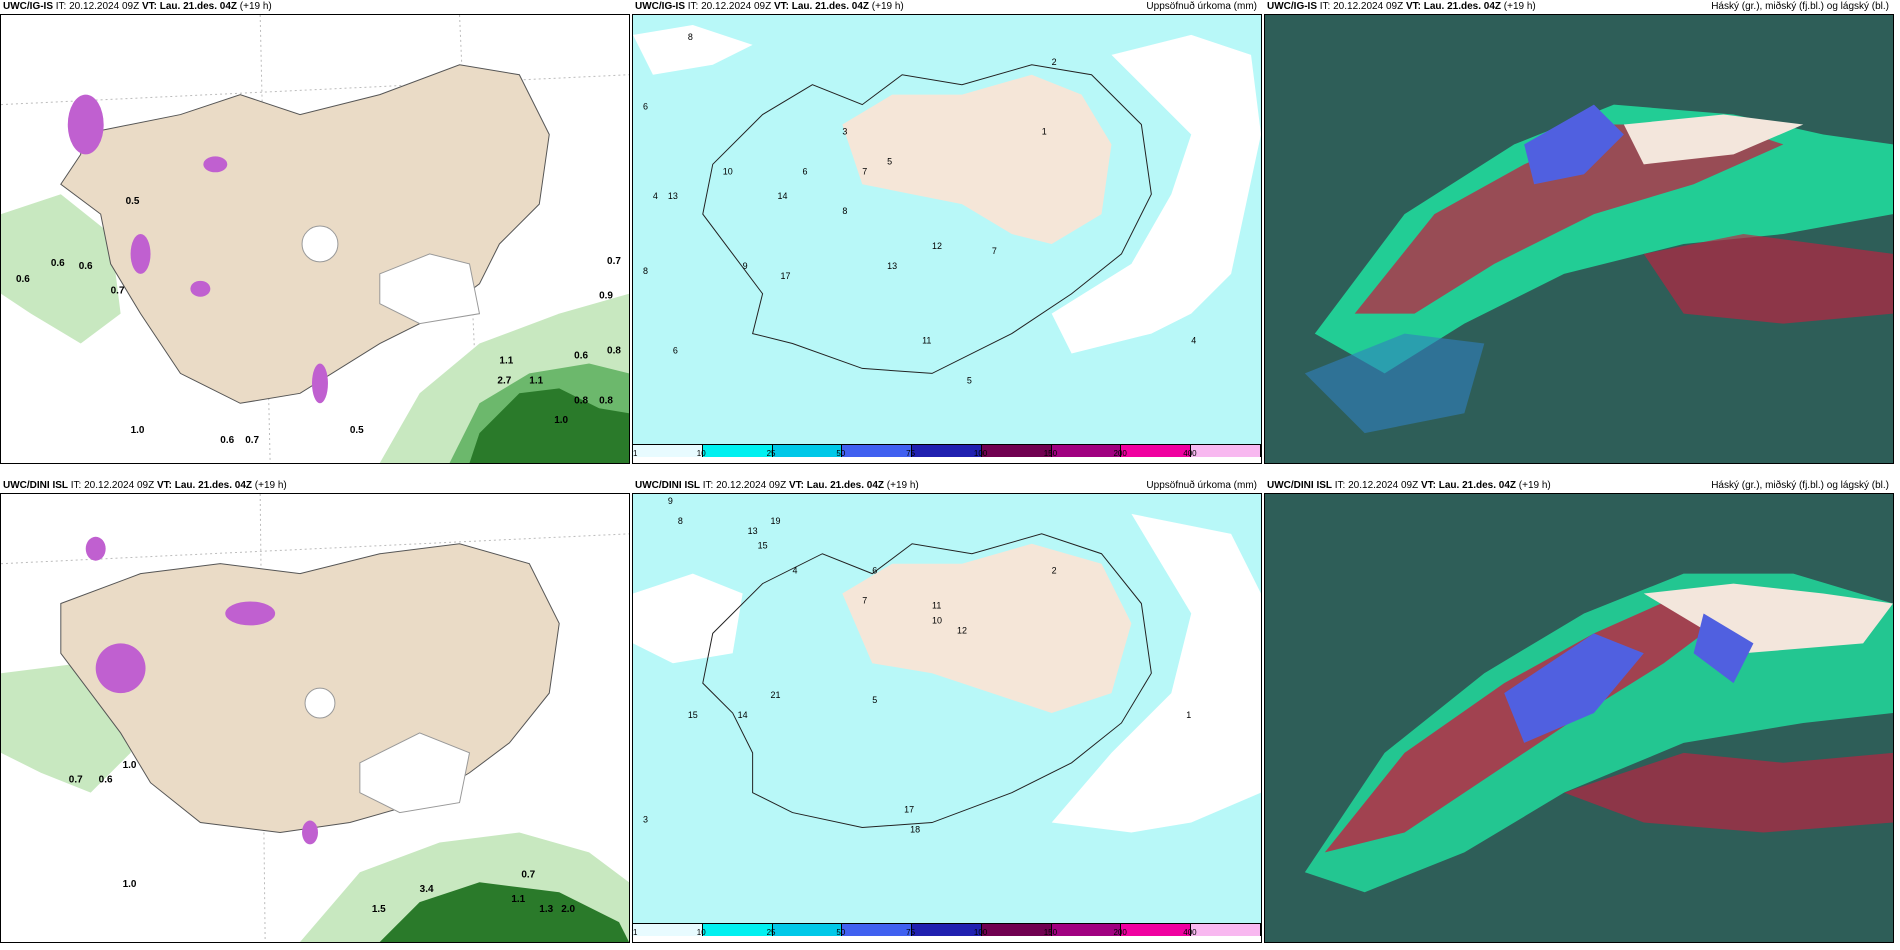 The image size is (1900, 950). What do you see at coordinates (606, 296) in the screenshot?
I see `svg-text: 0.9` at bounding box center [606, 296].